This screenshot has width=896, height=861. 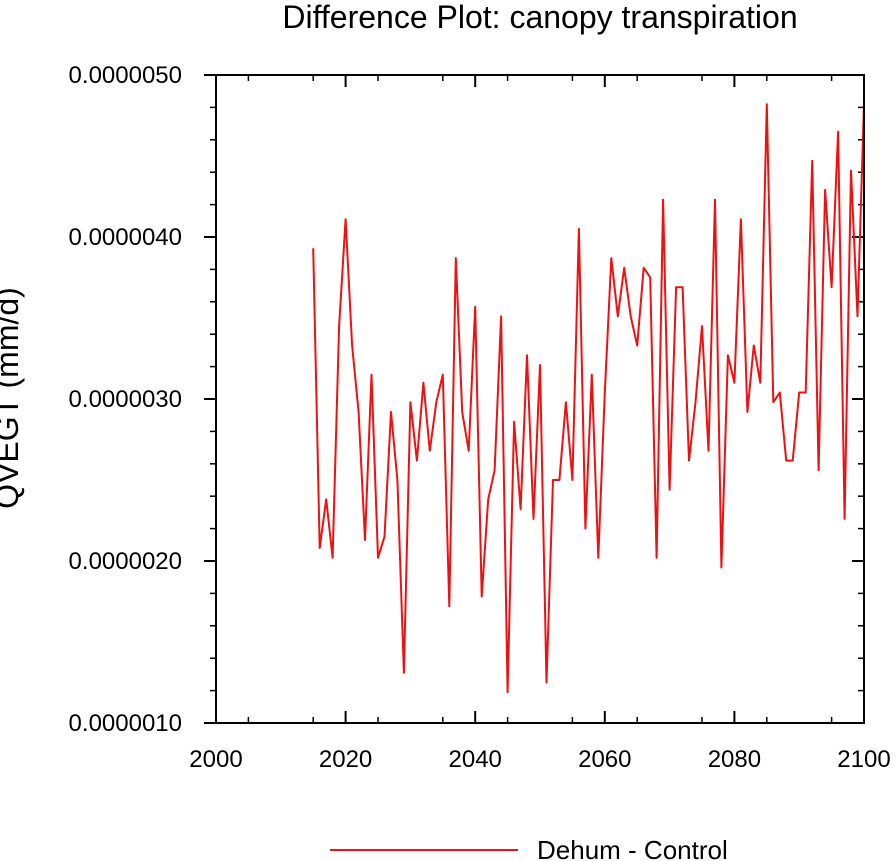 I want to click on y-tick-label: 0.0000020, so click(x=125, y=561).